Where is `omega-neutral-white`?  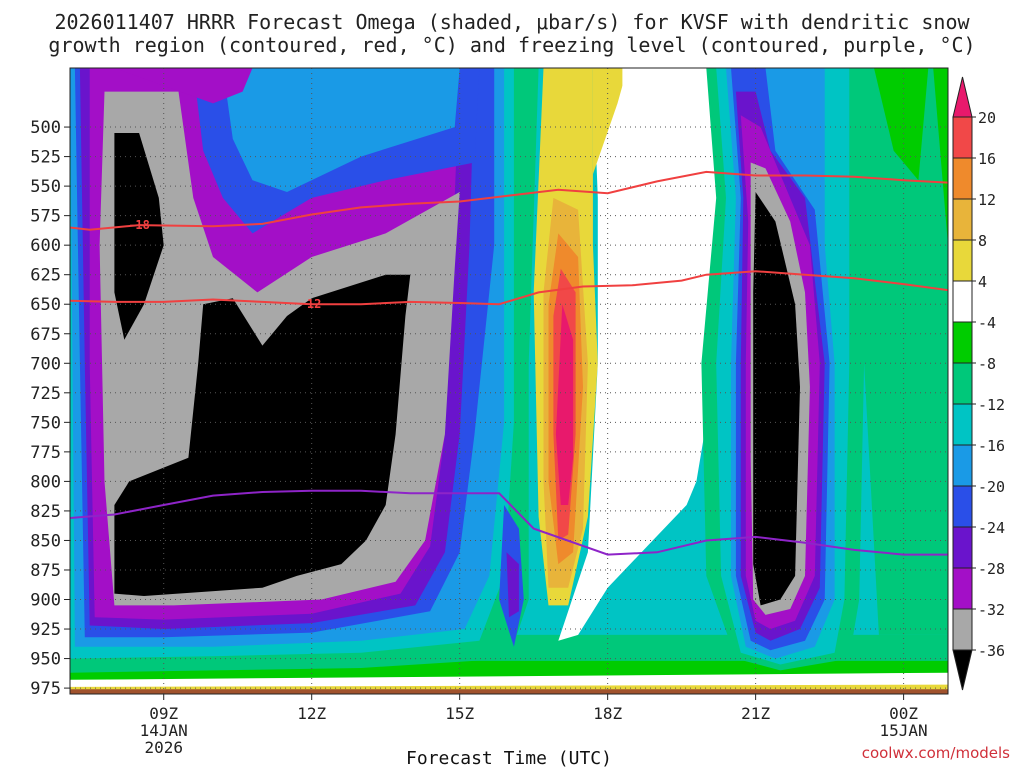 omega-neutral-white is located at coordinates (642, 354).